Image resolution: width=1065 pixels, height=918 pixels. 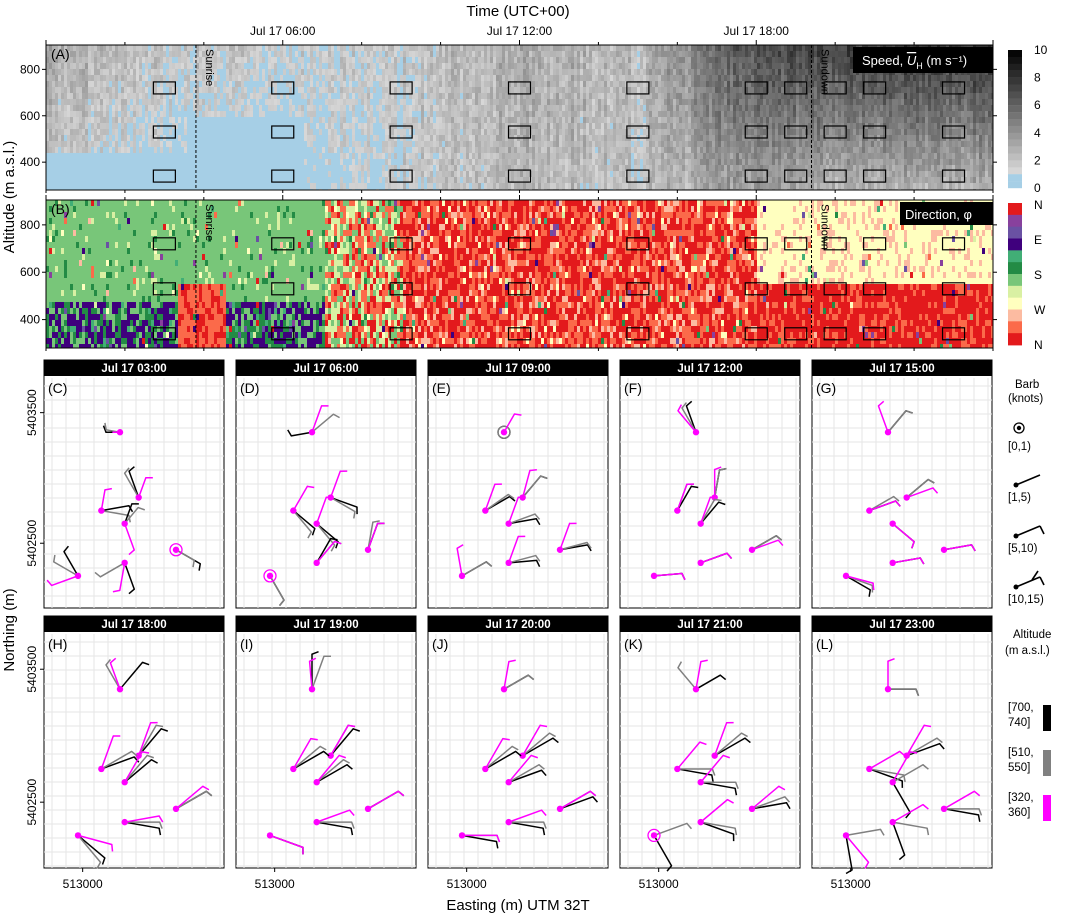 What do you see at coordinates (709, 369) in the screenshot?
I see `panel-title: Jul 17 12:00` at bounding box center [709, 369].